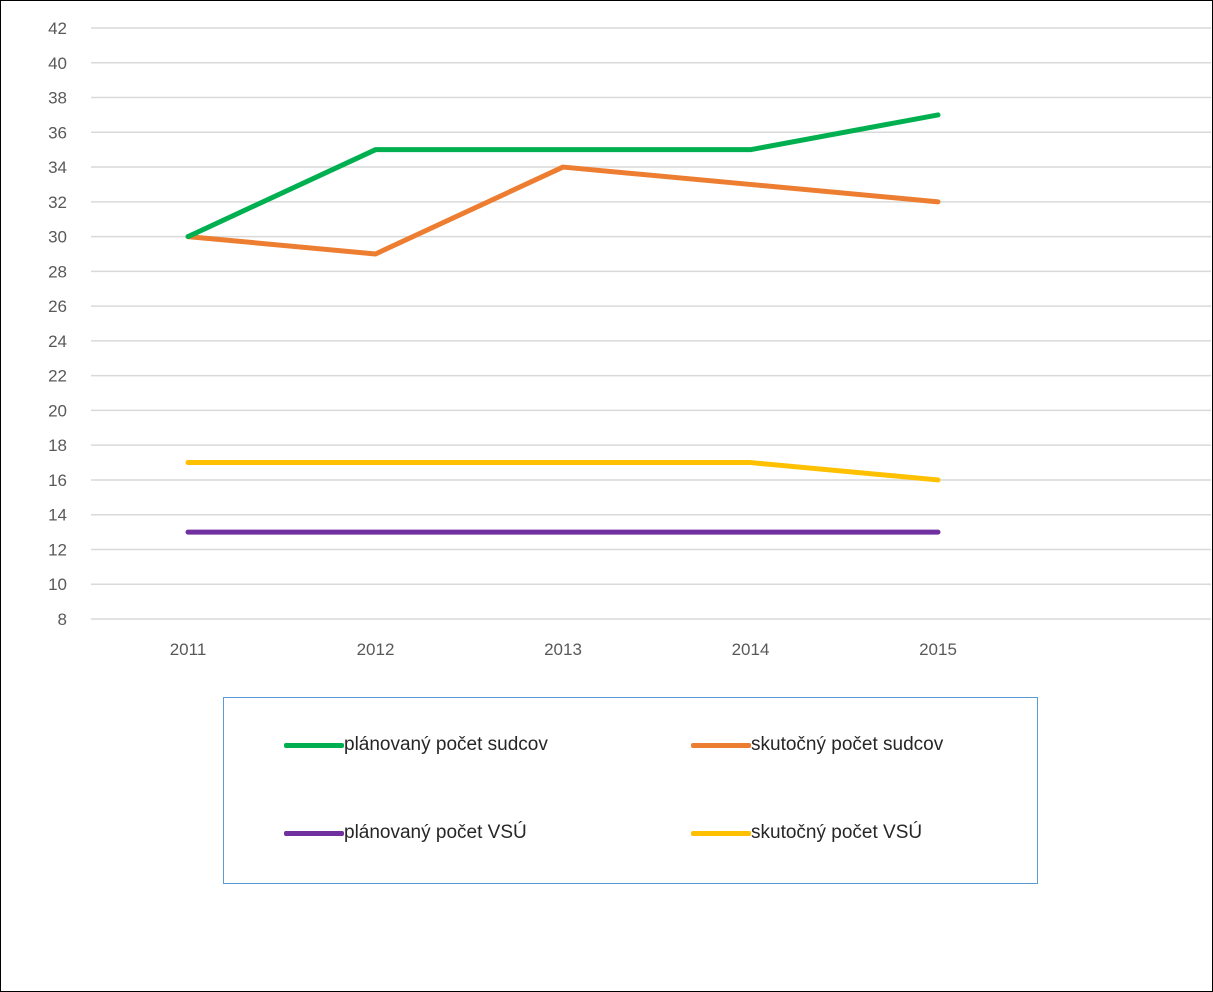 The height and width of the screenshot is (992, 1213). Describe the element at coordinates (751, 649) in the screenshot. I see `x-tick-label: 2014` at that location.